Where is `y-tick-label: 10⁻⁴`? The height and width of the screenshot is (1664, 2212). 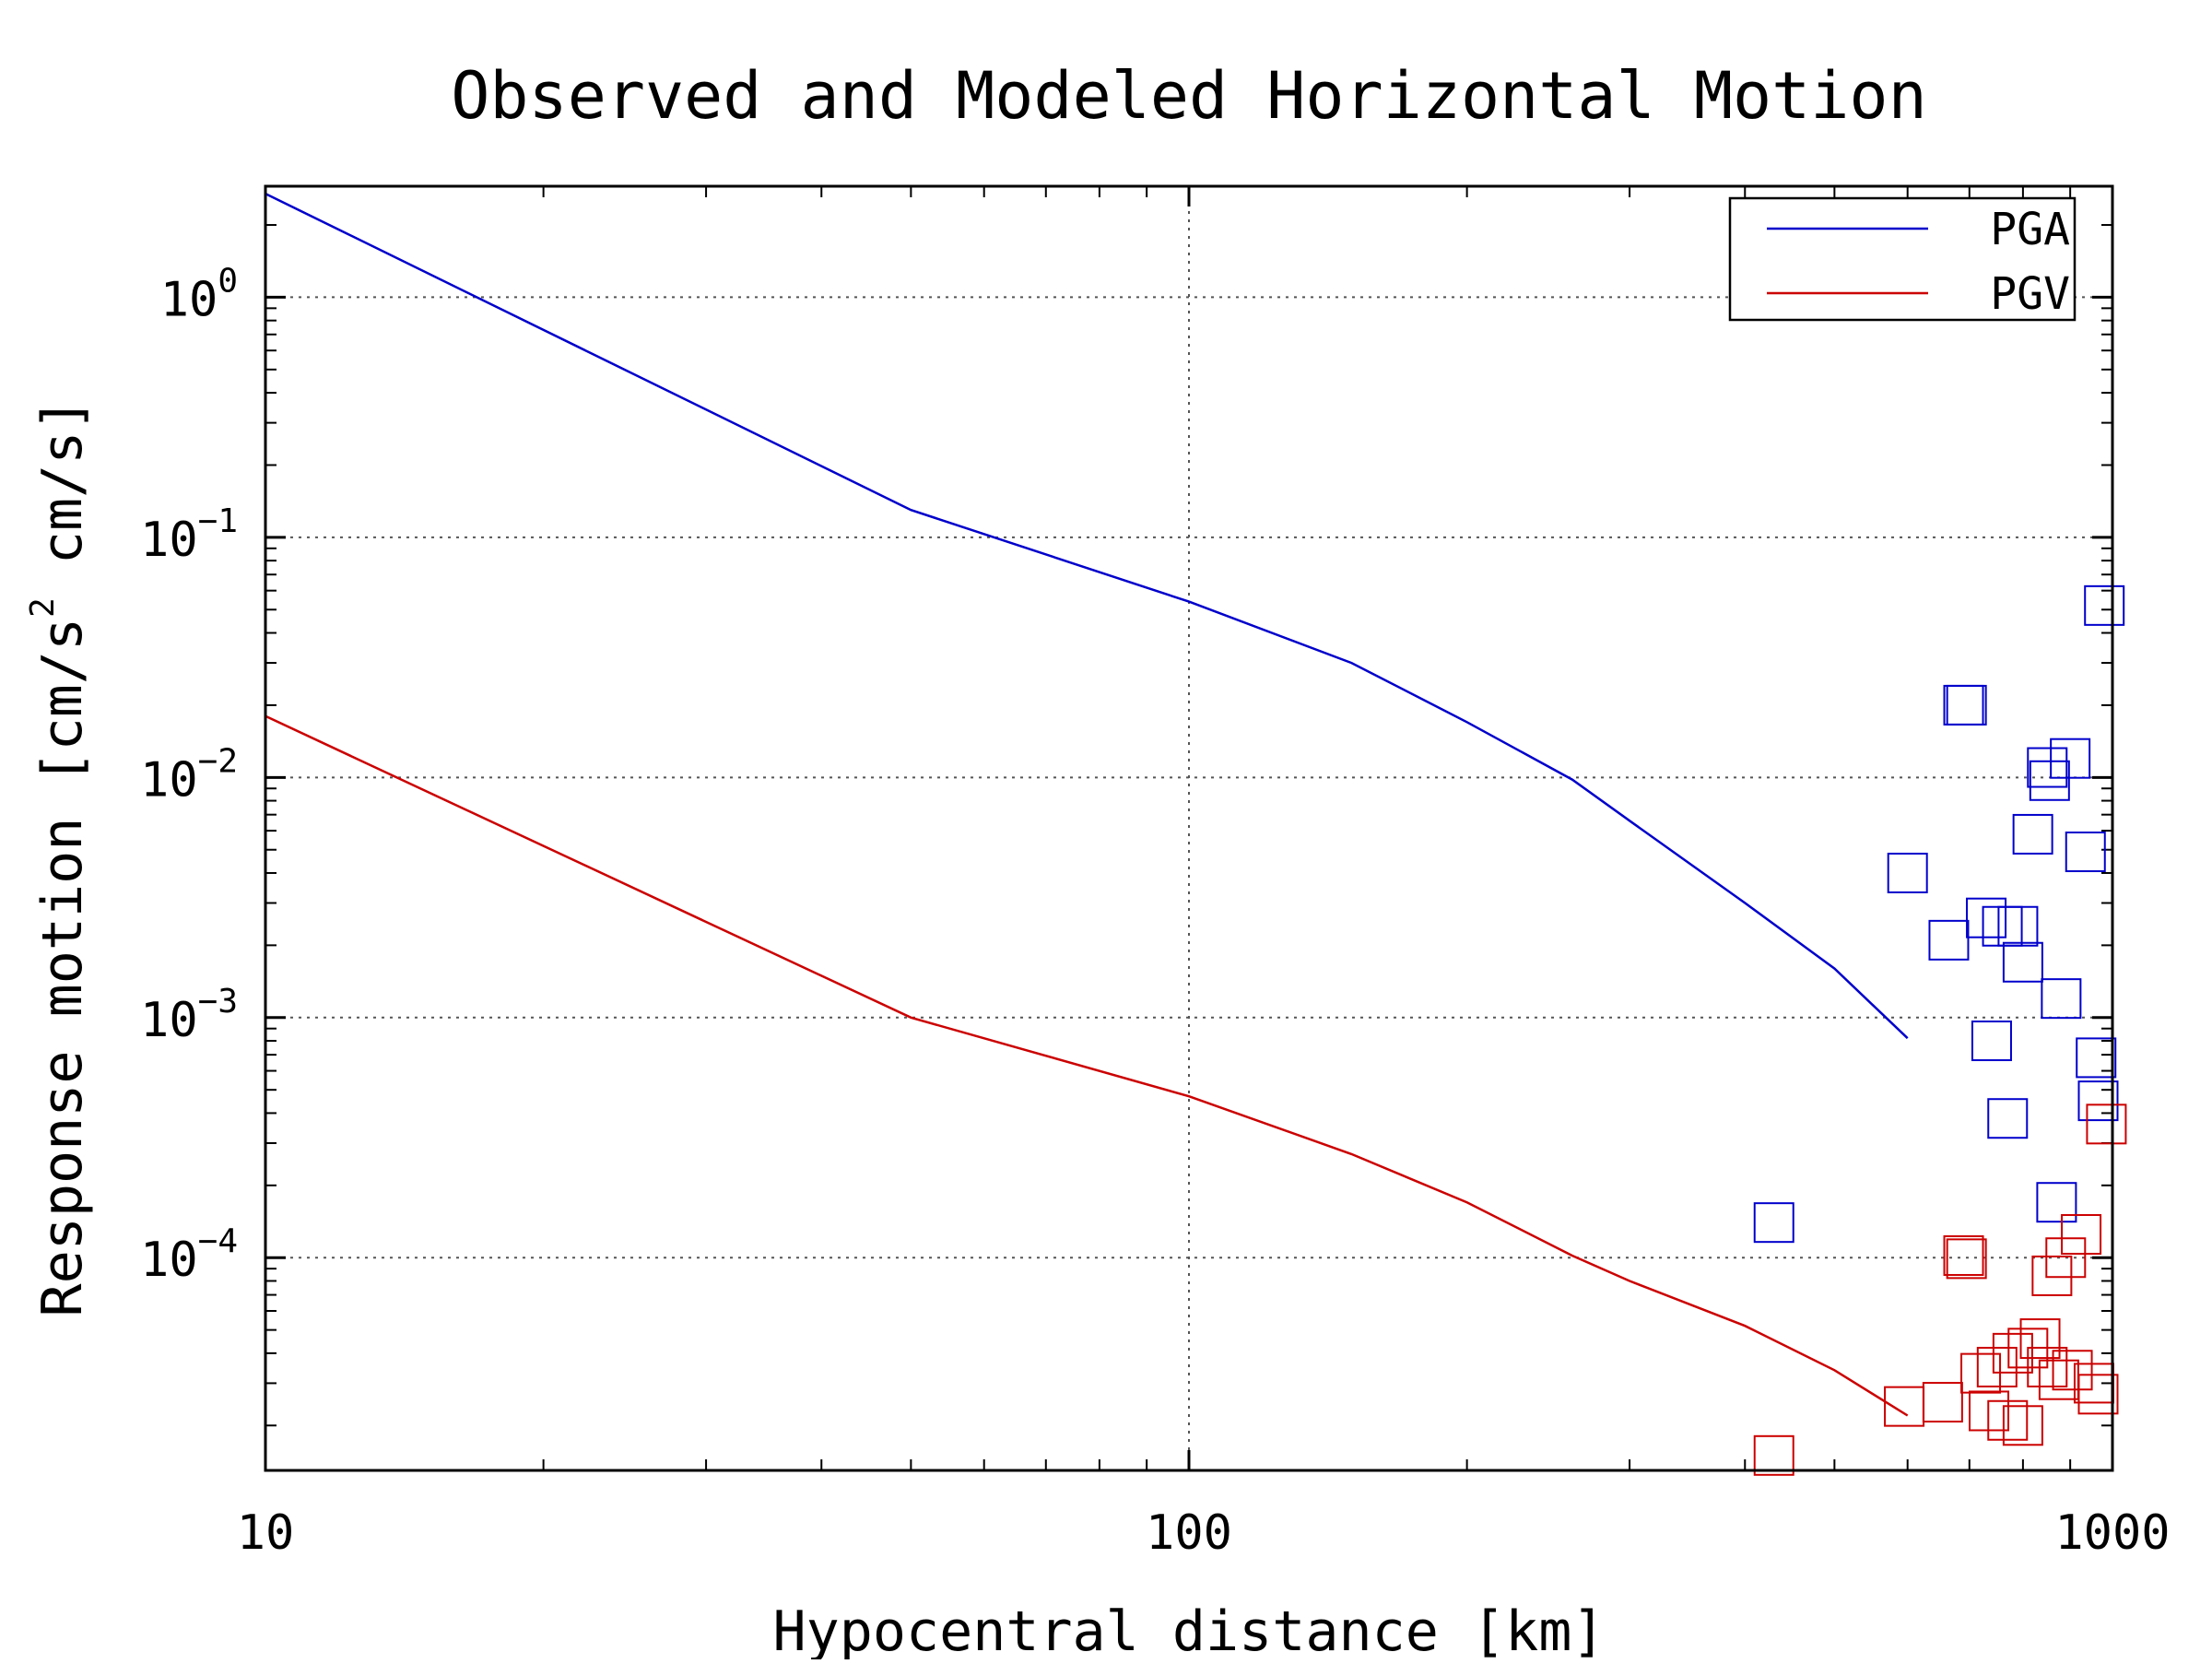
y-tick-label: 10⁻⁴ is located at coordinates (189, 1255).